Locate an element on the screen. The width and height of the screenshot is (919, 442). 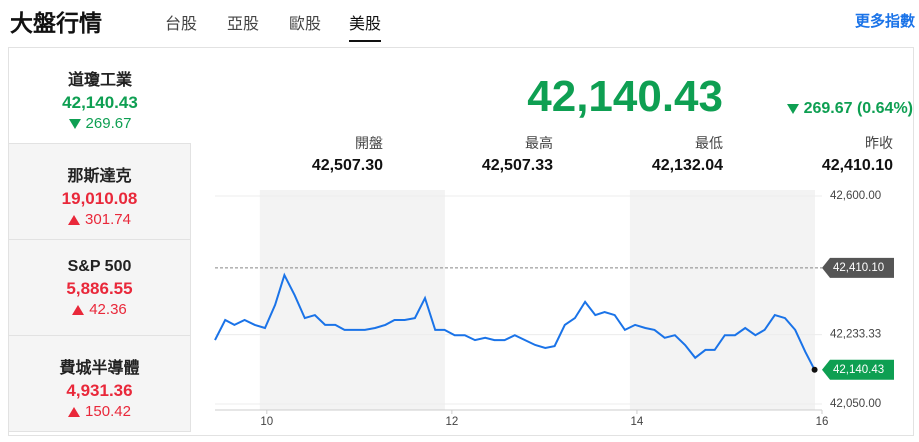
quote-change-text: 269.67 (0.64%) is located at coordinates (858, 108).